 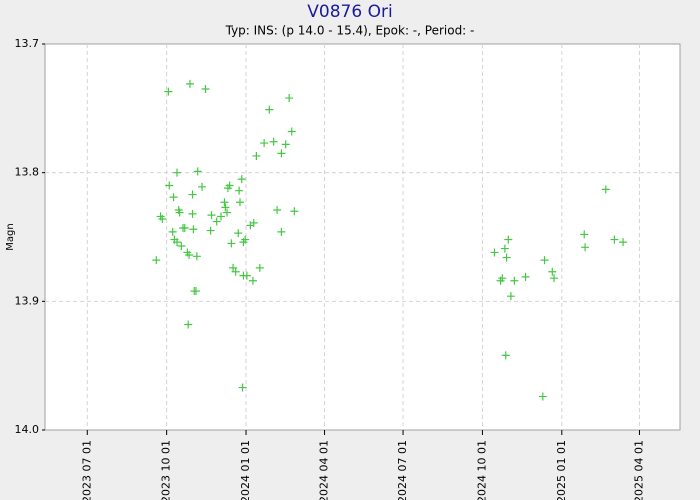 What do you see at coordinates (27, 43) in the screenshot?
I see `y-tick-label: 13.7` at bounding box center [27, 43].